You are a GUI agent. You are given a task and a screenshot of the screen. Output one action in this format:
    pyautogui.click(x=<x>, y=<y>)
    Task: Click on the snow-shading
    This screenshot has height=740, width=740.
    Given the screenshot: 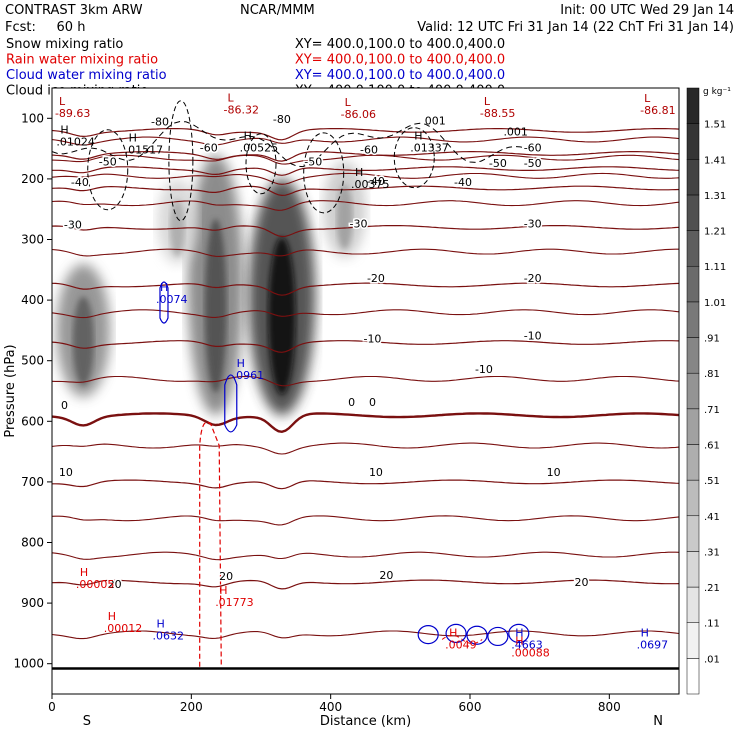 What is the action you would take?
    pyautogui.click(x=211, y=285)
    